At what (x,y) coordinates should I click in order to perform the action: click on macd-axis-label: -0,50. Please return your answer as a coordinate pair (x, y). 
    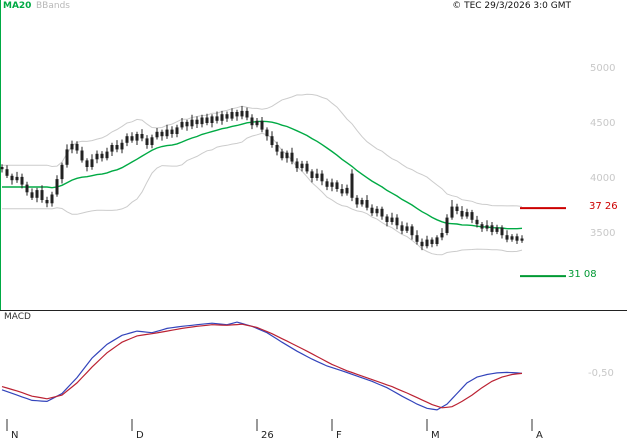
    Looking at the image, I should click on (601, 373).